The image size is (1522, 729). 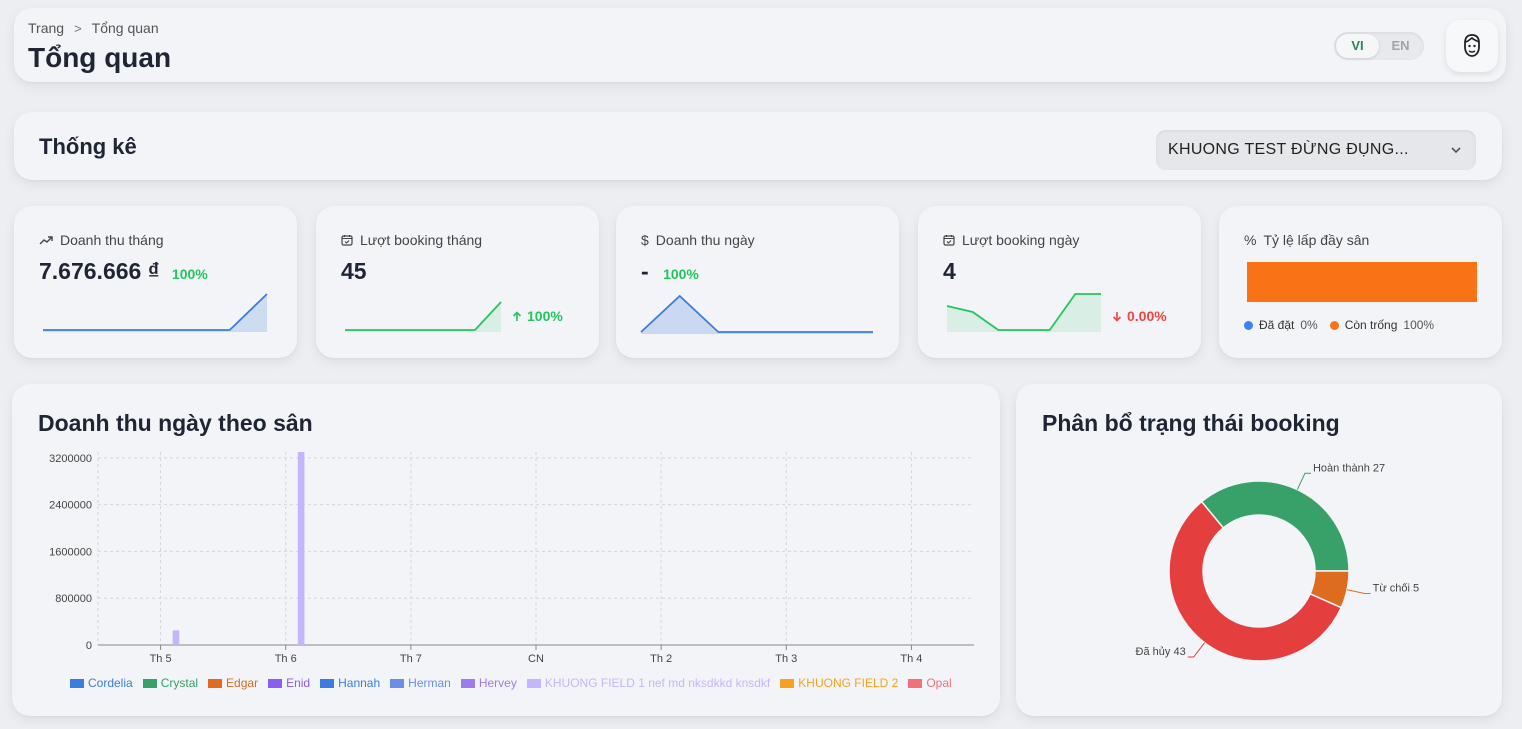 What do you see at coordinates (911, 659) in the screenshot?
I see `x-tick-label: Th 4` at bounding box center [911, 659].